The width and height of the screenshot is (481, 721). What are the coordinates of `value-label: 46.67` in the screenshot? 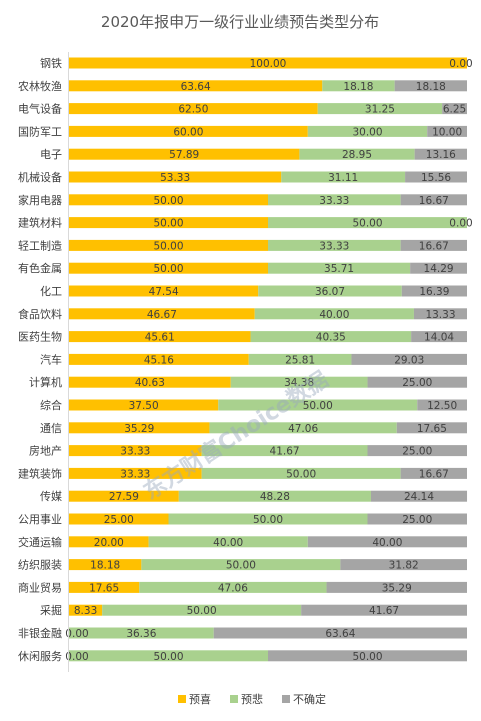 It's located at (162, 315).